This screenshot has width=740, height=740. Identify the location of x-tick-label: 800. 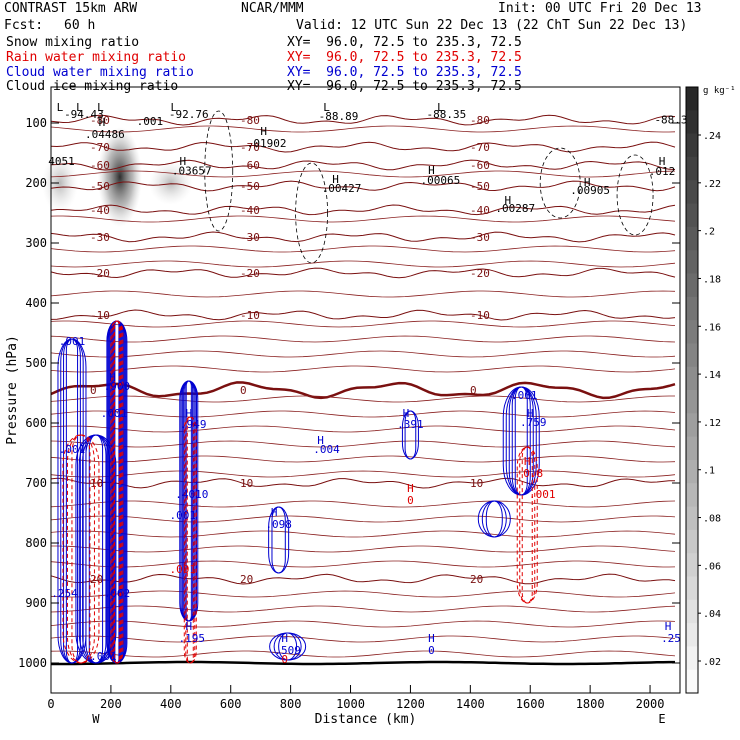
(291, 704).